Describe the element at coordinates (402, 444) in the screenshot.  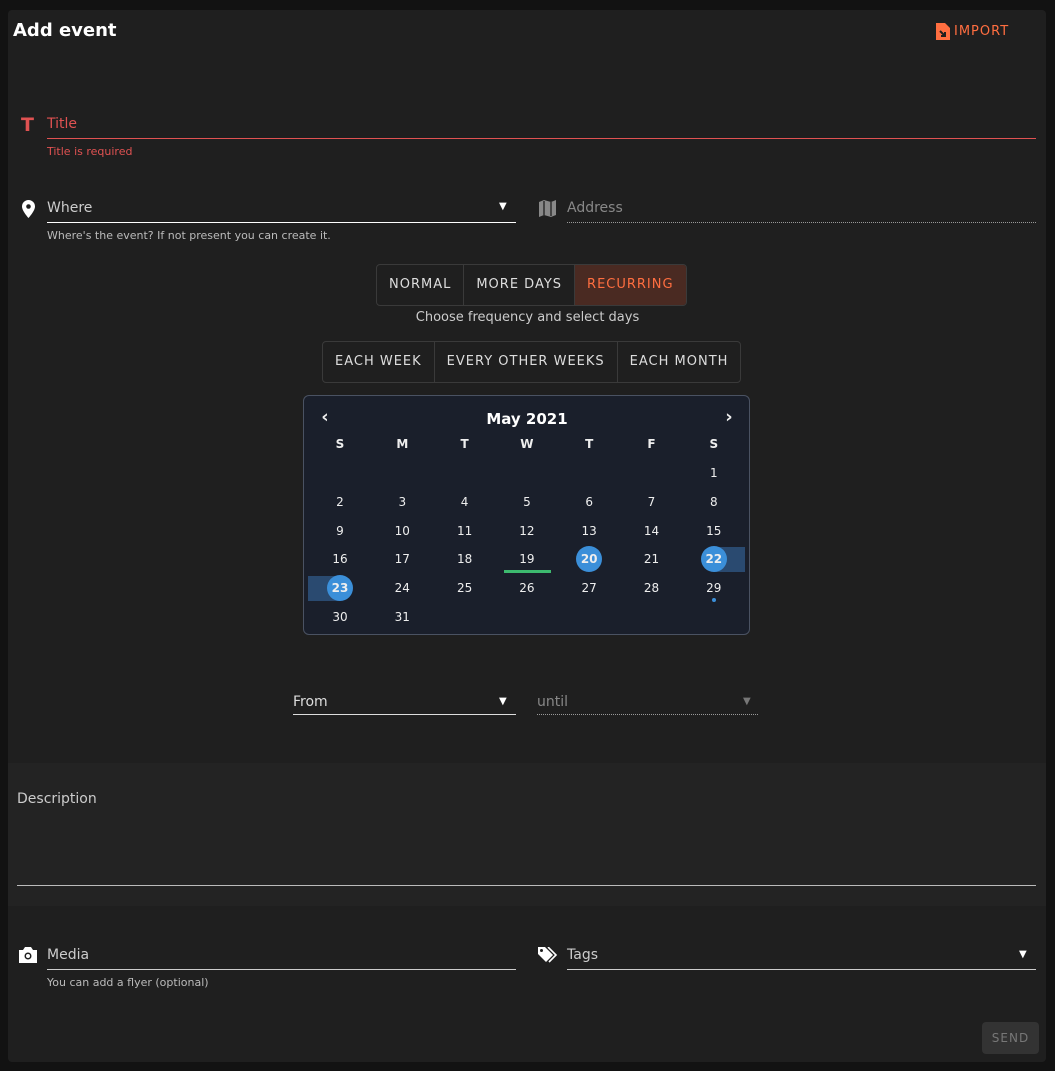
I see `weekday-header: M` at that location.